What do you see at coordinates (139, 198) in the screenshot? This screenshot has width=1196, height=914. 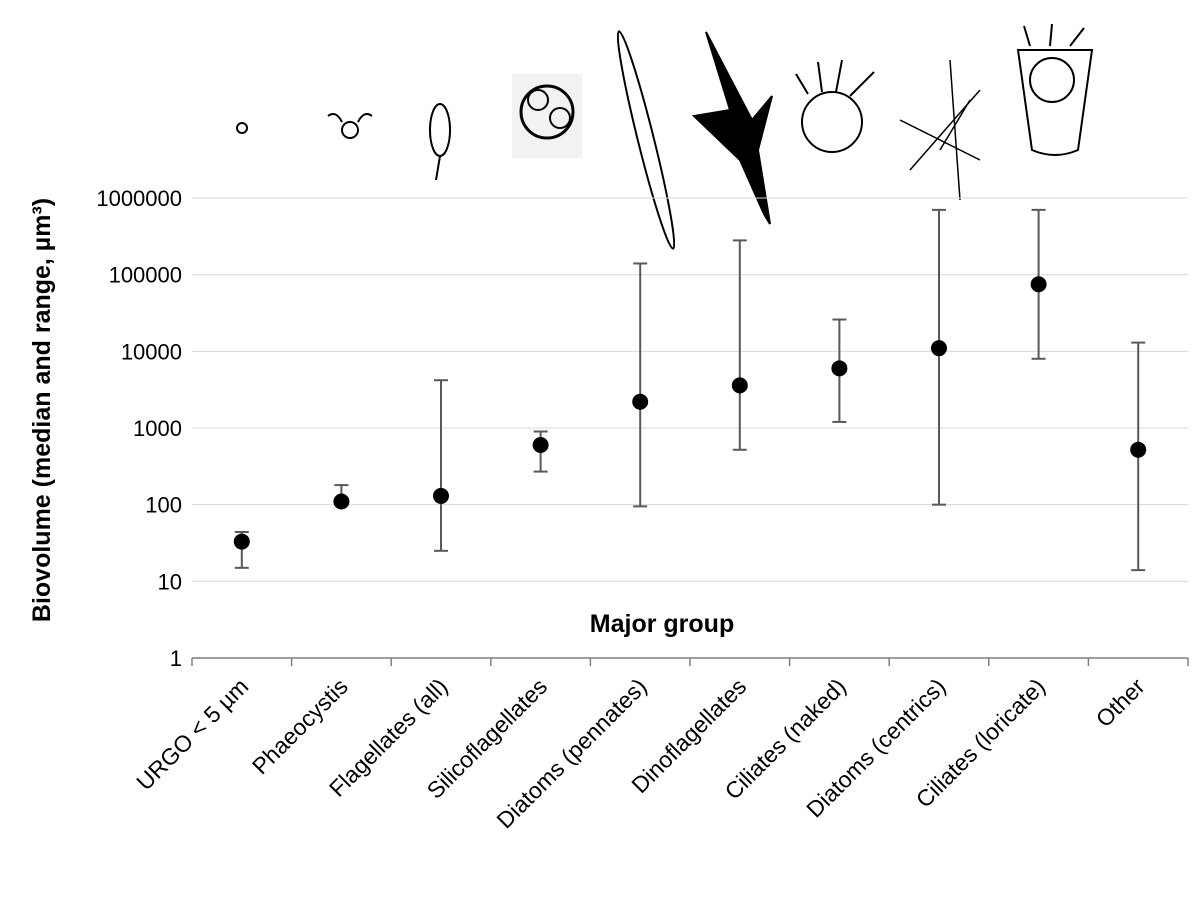 I see `y-tick-label: 1000000` at bounding box center [139, 198].